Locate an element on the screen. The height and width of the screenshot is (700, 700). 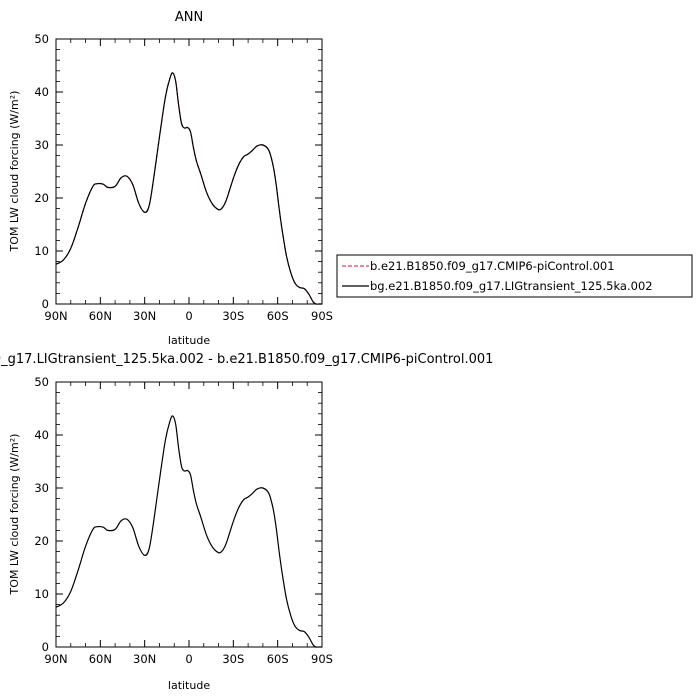
panel-bottom-frame is located at coordinates (189, 514).